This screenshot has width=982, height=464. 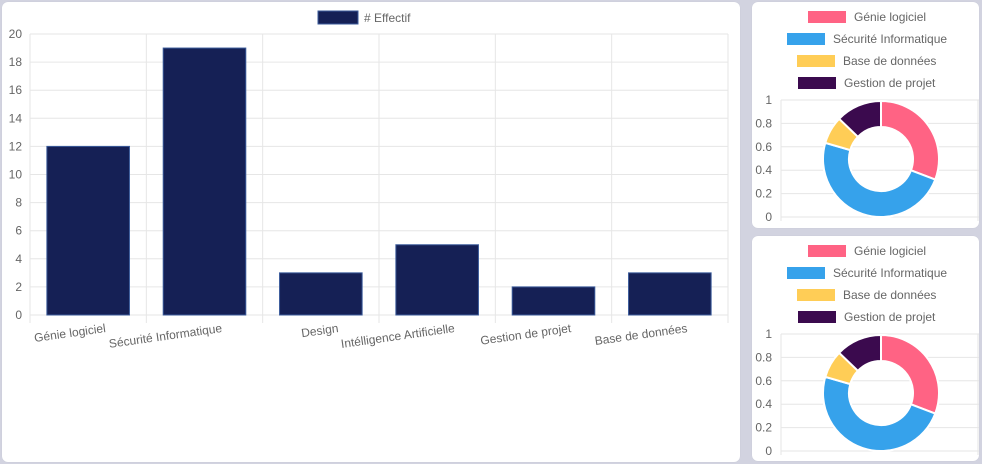 What do you see at coordinates (16, 175) in the screenshot?
I see `y-tick-label: 10` at bounding box center [16, 175].